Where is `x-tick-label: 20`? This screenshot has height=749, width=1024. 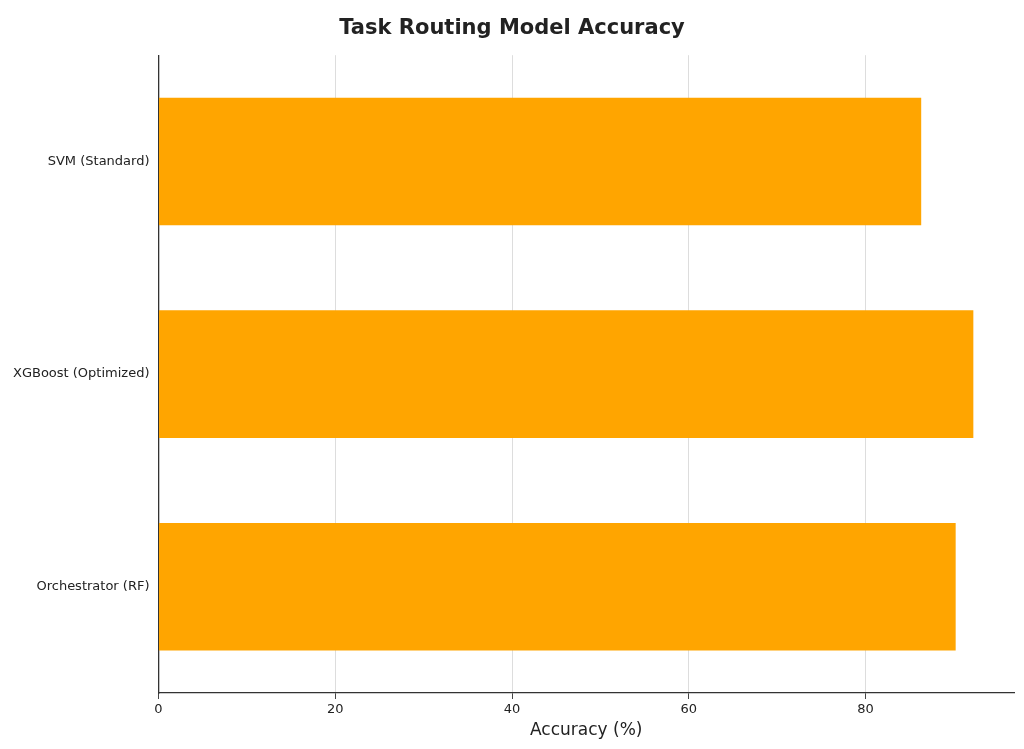
x-tick-label: 20 is located at coordinates (335, 709).